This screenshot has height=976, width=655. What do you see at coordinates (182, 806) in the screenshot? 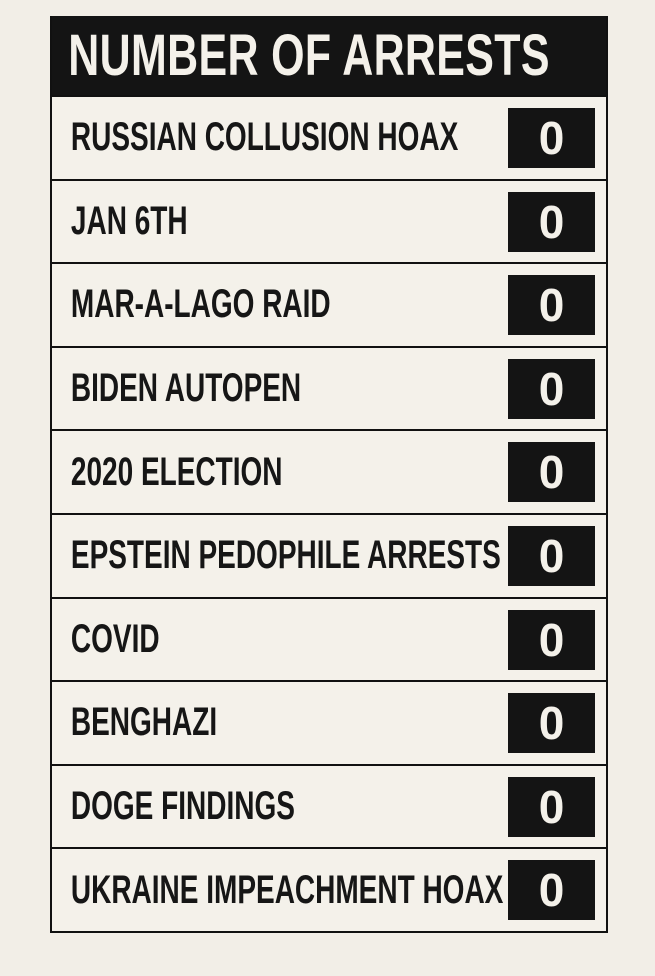
I see `row-label: DOGE FINDINGS` at bounding box center [182, 806].